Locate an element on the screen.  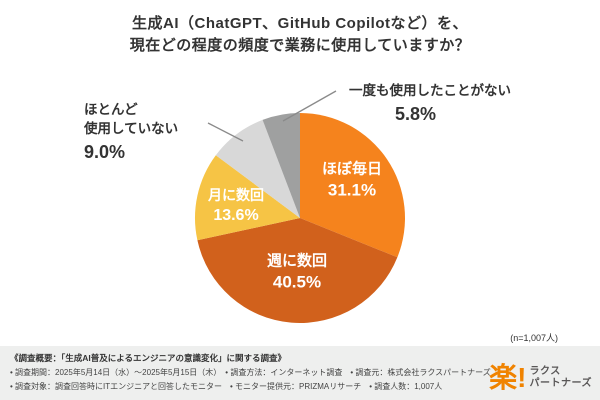
rakus-partners-logo: 楽! ラクス パートナーズ is located at coordinates (540, 378).